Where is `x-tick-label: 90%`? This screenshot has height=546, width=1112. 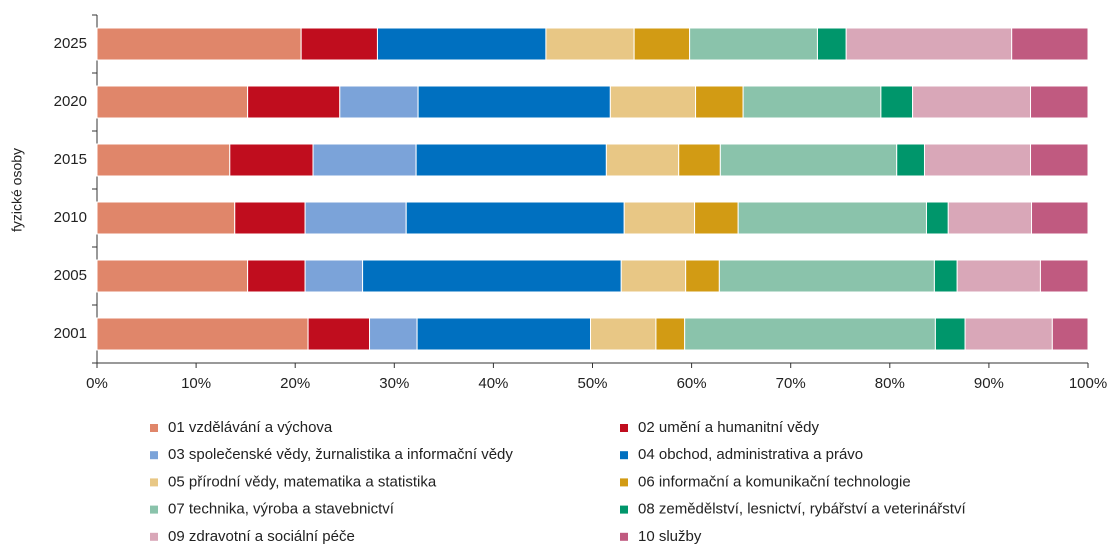
x-tick-label: 90% is located at coordinates (989, 383).